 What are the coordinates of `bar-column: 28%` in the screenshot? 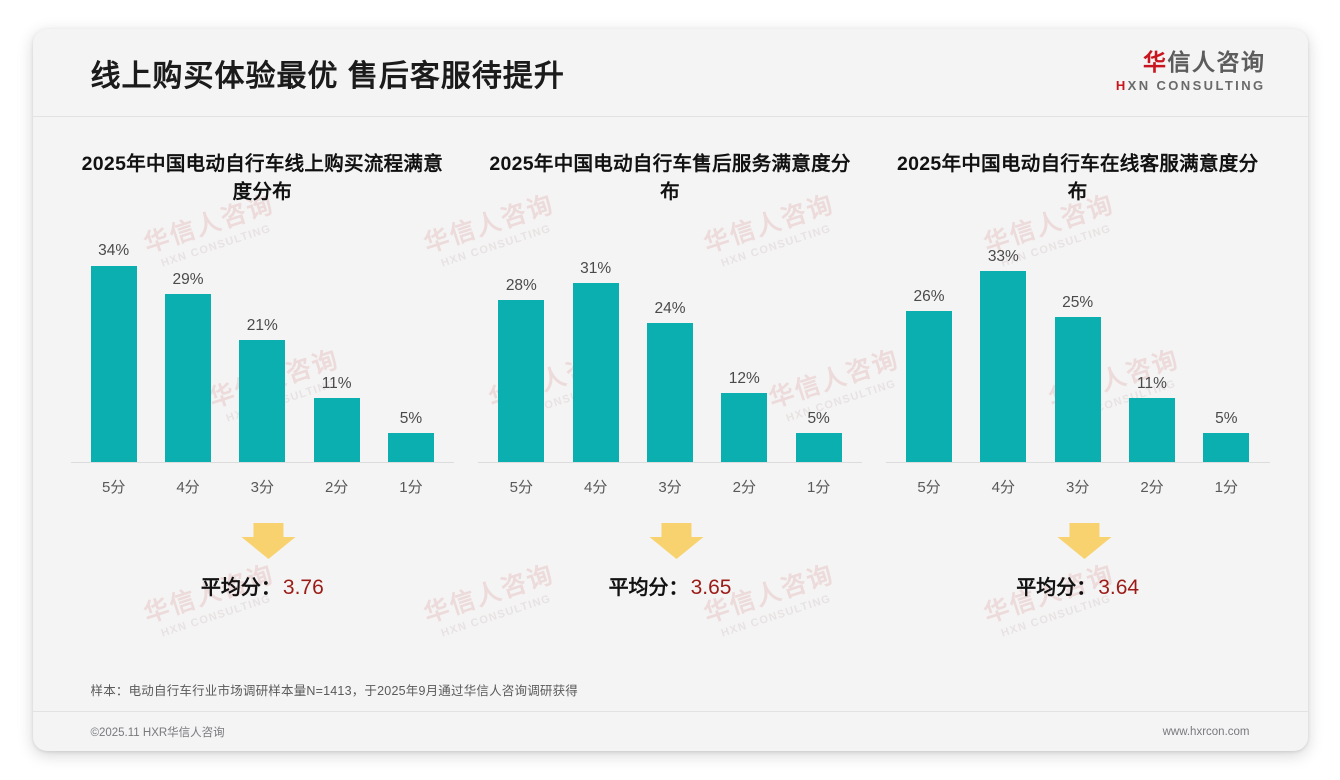 It's located at (521, 352).